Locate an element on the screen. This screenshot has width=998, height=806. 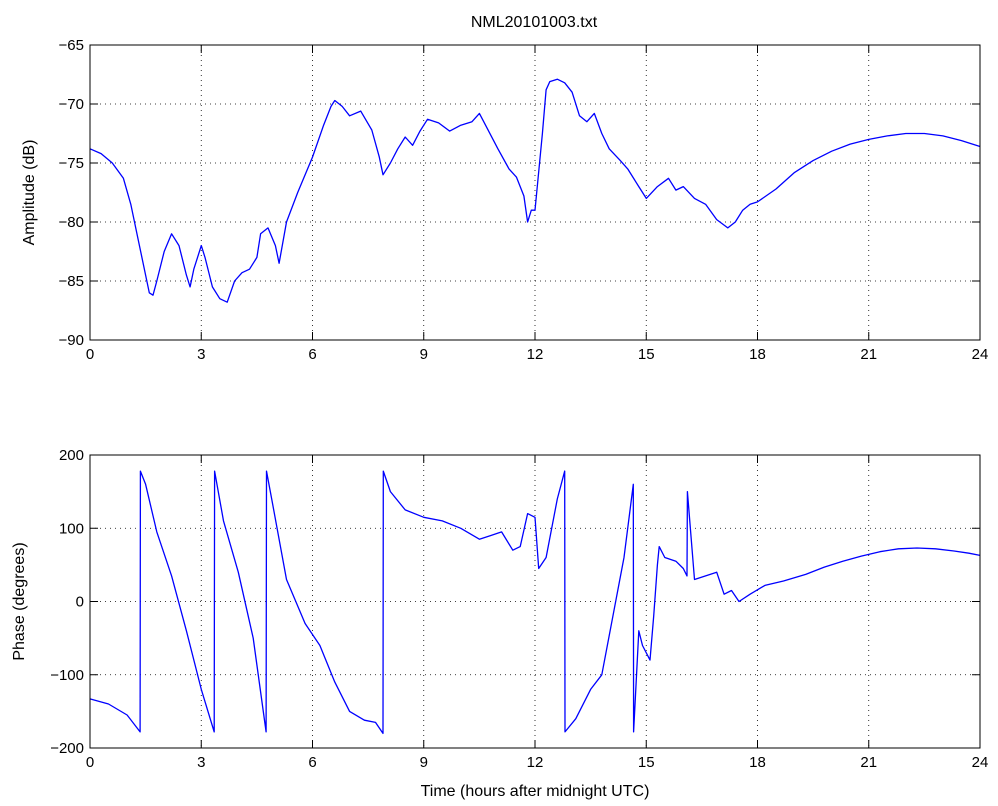
amplitude-ytick-label: −75 is located at coordinates (71, 163).